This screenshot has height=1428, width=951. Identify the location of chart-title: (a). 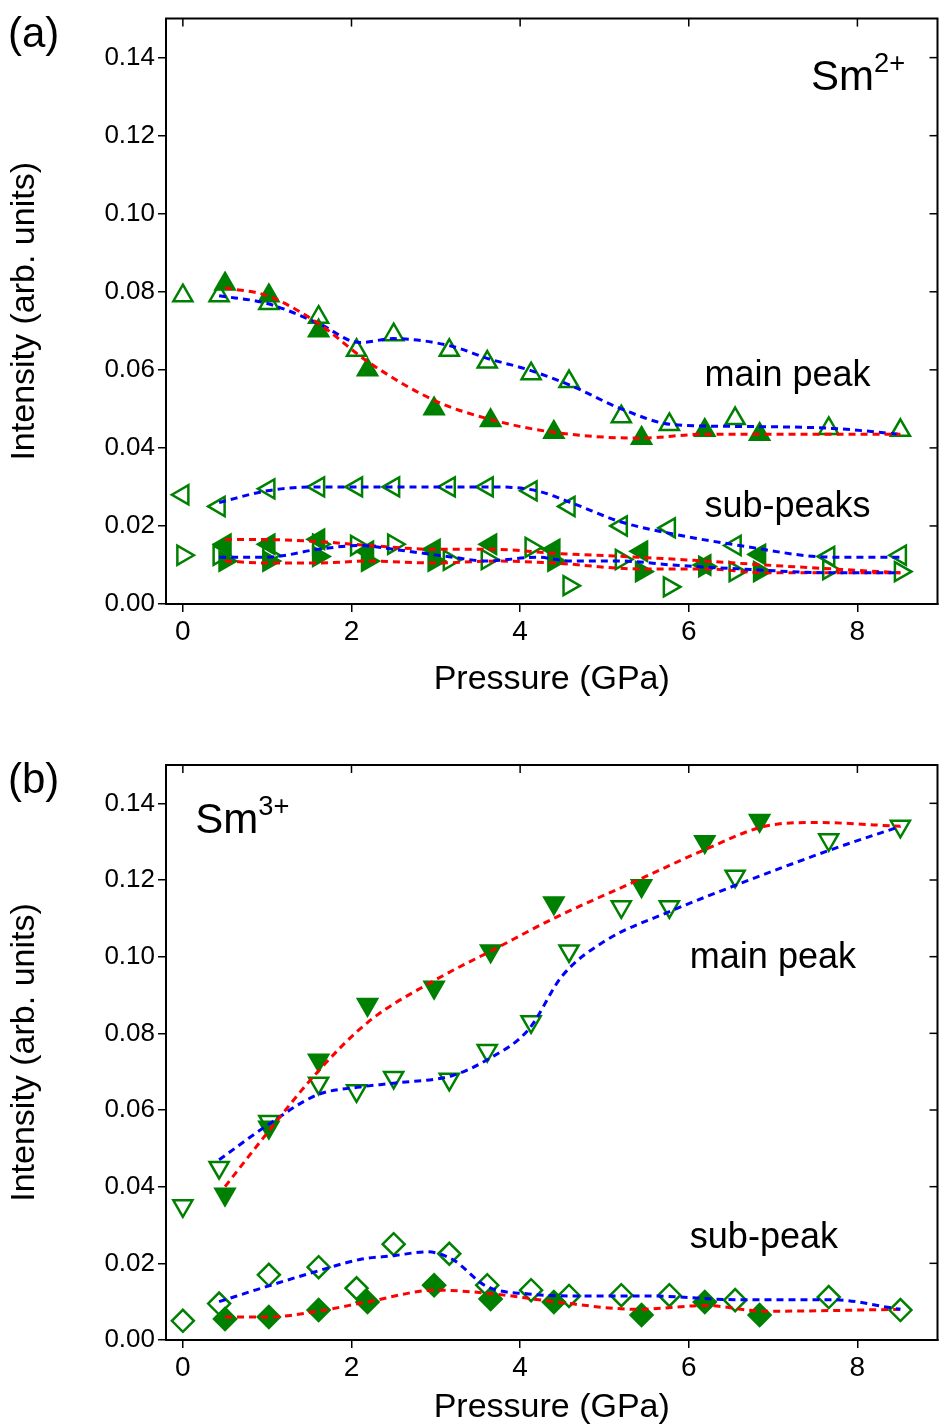
(34, 32).